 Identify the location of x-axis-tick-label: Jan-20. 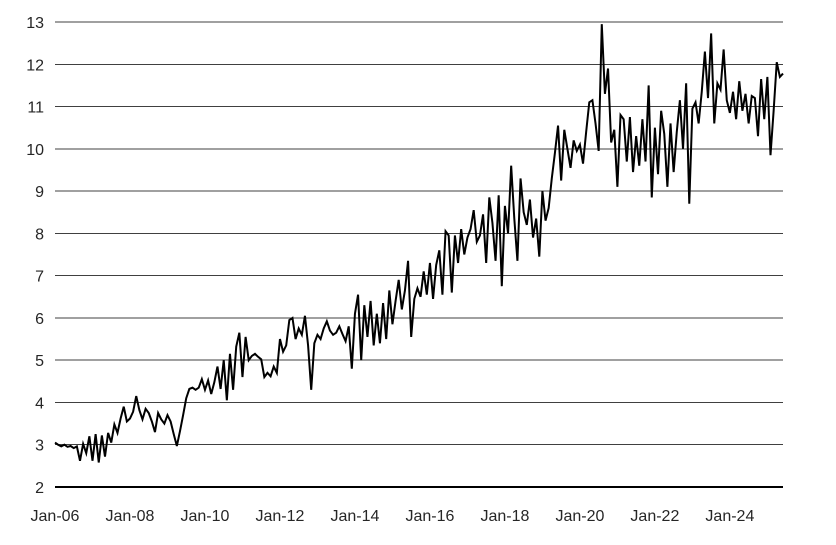
(579, 516).